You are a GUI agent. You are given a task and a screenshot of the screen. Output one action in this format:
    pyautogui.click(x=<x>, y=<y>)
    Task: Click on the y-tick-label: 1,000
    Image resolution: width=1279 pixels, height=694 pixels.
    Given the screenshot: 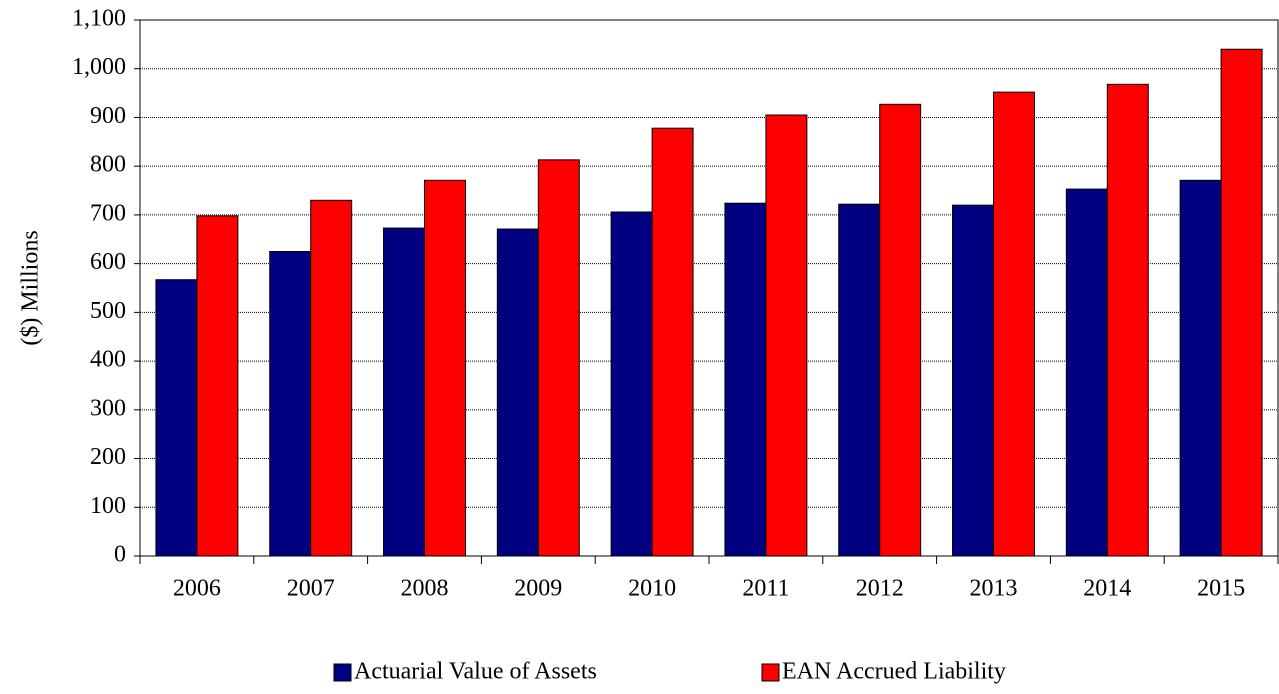 What is the action you would take?
    pyautogui.click(x=99, y=67)
    